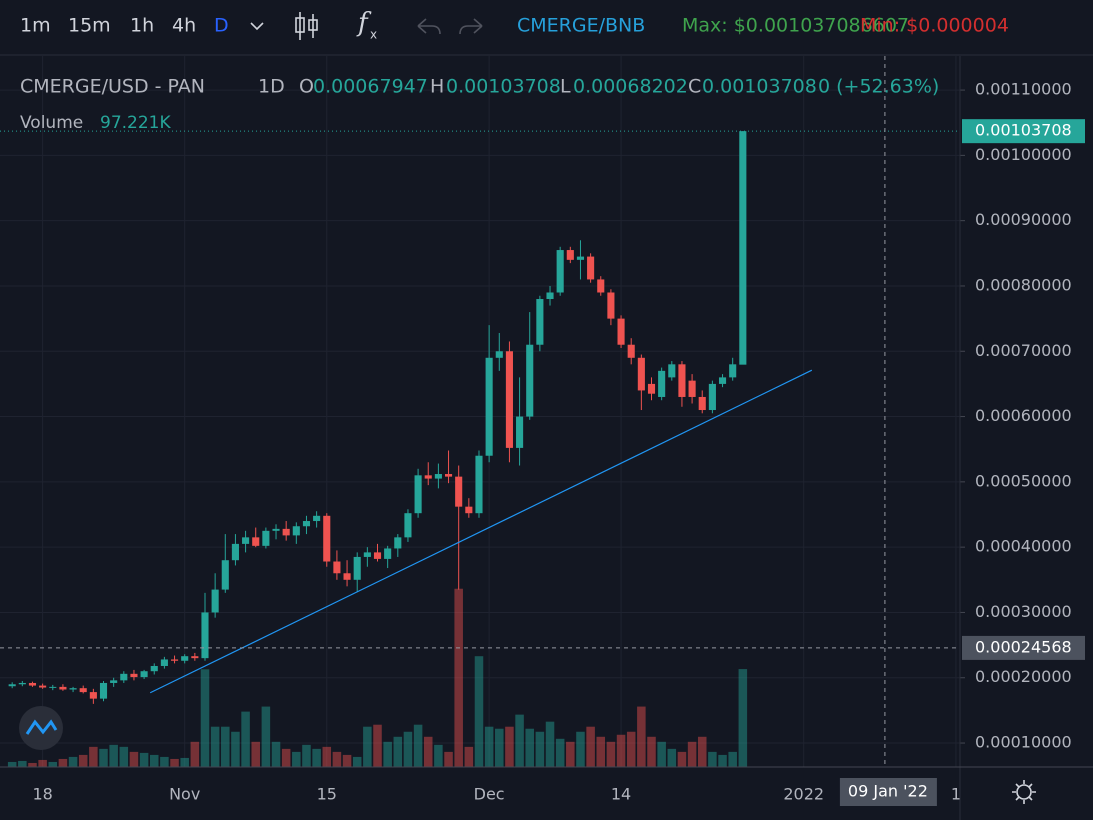 The image size is (1093, 820). Describe the element at coordinates (429, 26) in the screenshot. I see `undo-button` at that location.